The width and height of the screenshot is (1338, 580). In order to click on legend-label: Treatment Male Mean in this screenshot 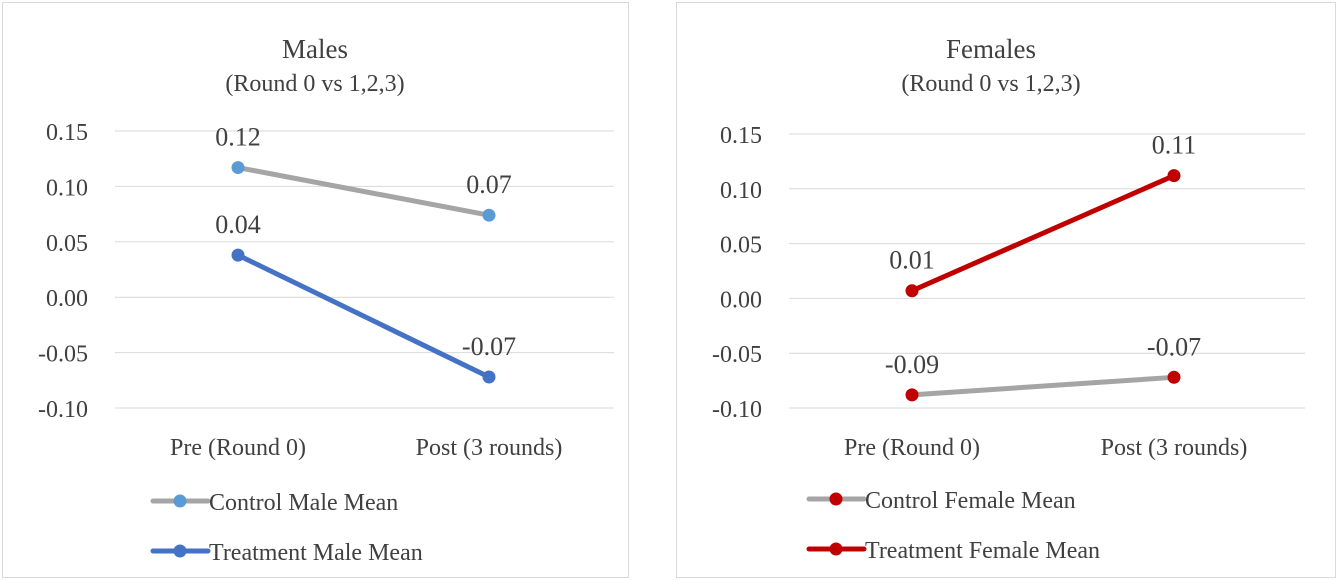, I will do `click(316, 553)`.